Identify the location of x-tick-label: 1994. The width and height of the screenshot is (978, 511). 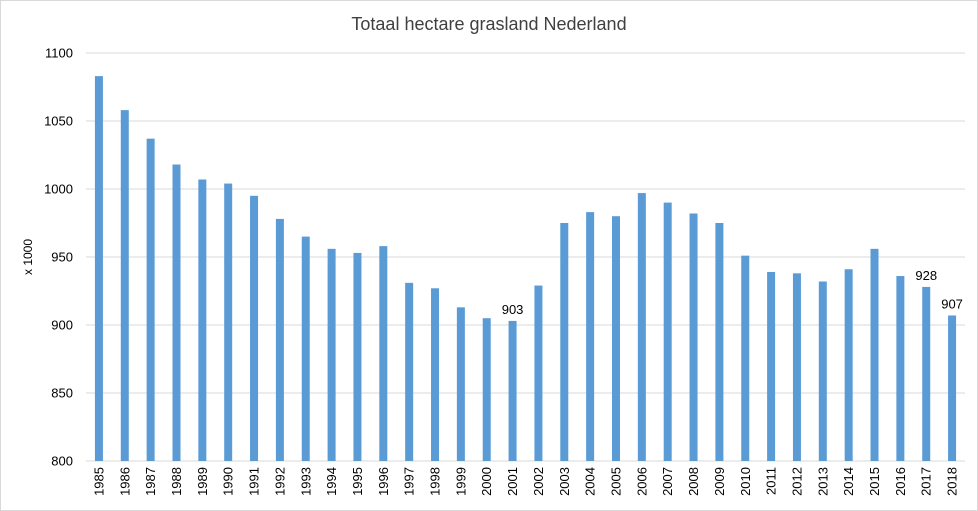
(331, 481).